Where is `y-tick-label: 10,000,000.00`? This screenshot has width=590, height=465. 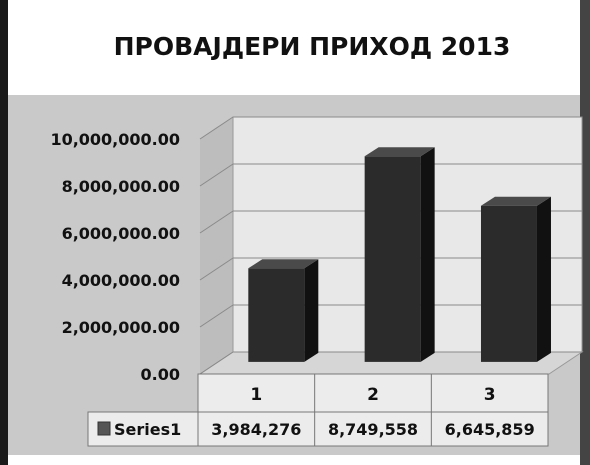
y-tick-label: 10,000,000.00 is located at coordinates (115, 139).